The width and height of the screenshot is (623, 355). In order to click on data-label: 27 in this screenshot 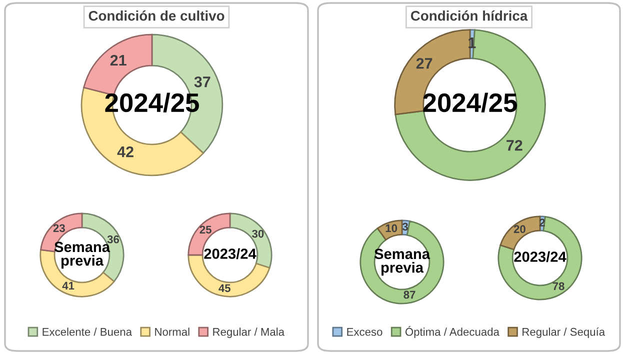, I will do `click(424, 63)`.